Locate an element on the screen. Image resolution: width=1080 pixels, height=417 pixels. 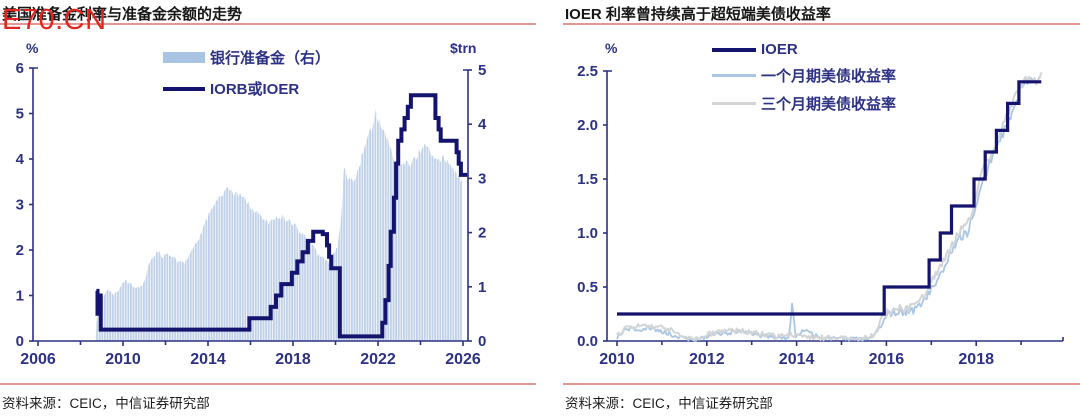
legend-label-reserves: 银行准备金（右） is located at coordinates (270, 58).